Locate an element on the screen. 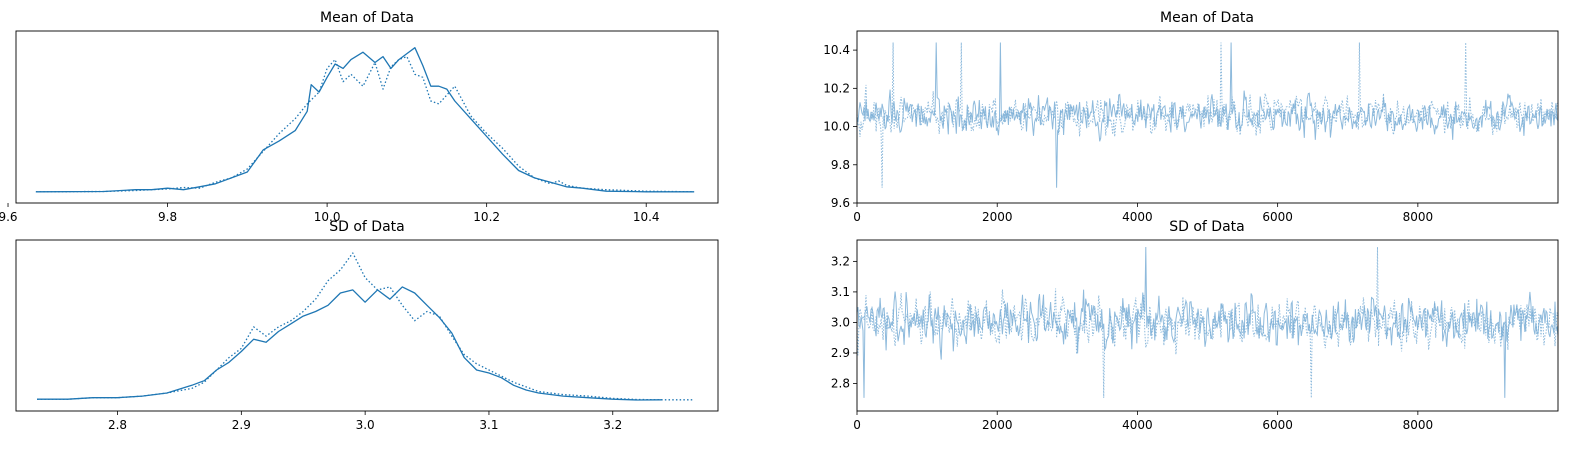 The height and width of the screenshot is (449, 1575). y-tick-label: 2.8 is located at coordinates (840, 384).